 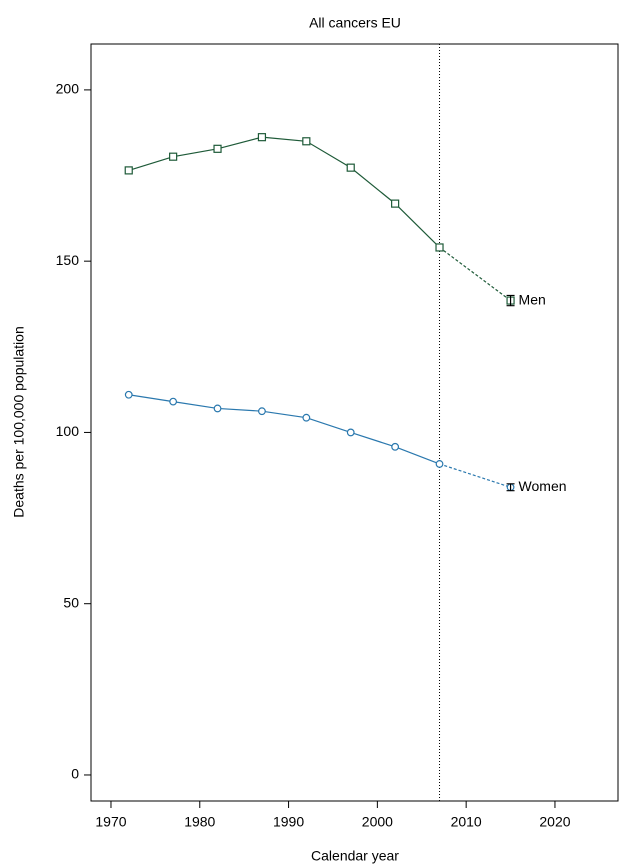 I want to click on y-tick-label: 200, so click(x=68, y=89).